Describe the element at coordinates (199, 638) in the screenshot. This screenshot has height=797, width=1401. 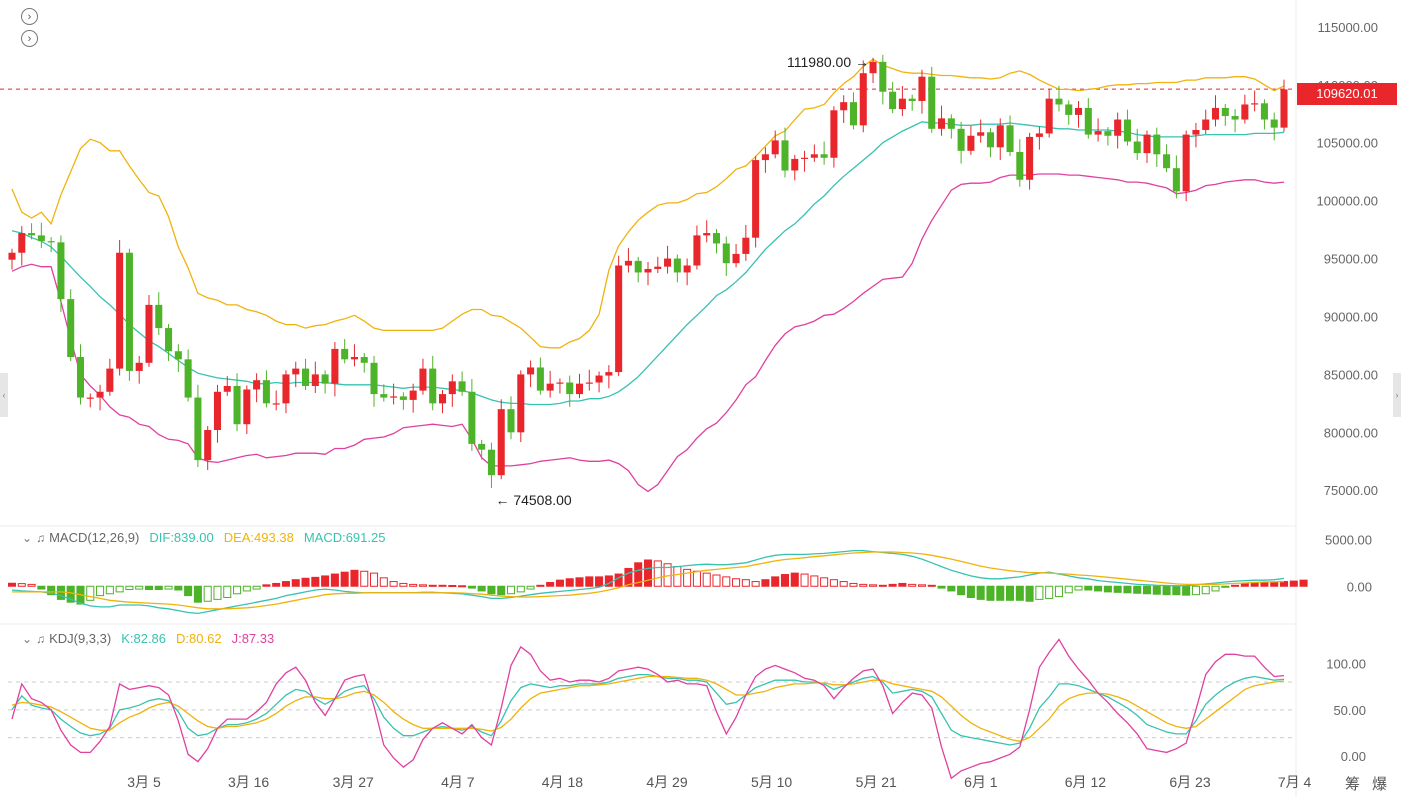
I see `kdj-d: D:80.62` at that location.